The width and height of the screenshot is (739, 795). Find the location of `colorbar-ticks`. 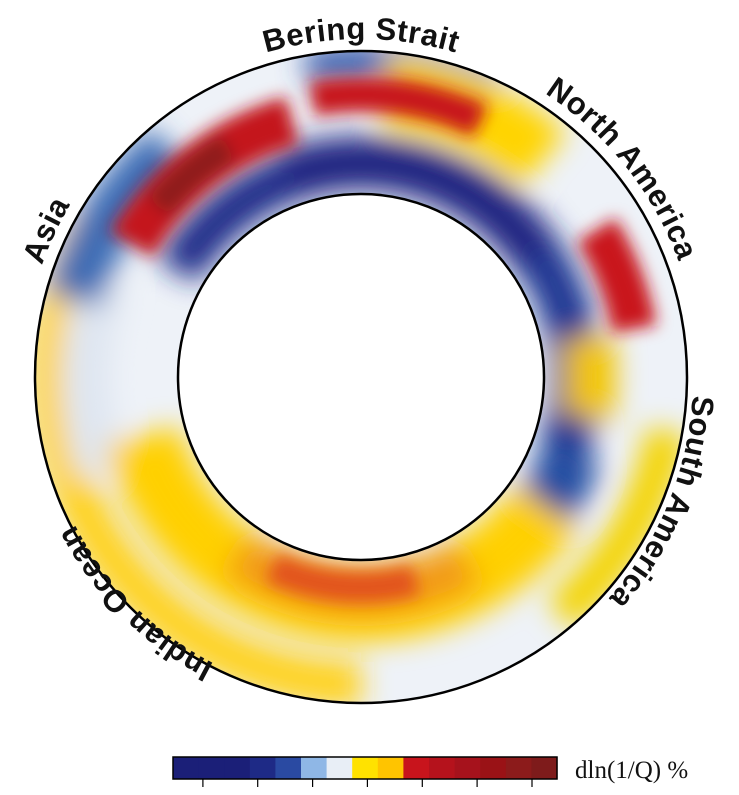

colorbar-ticks is located at coordinates (367, 783).